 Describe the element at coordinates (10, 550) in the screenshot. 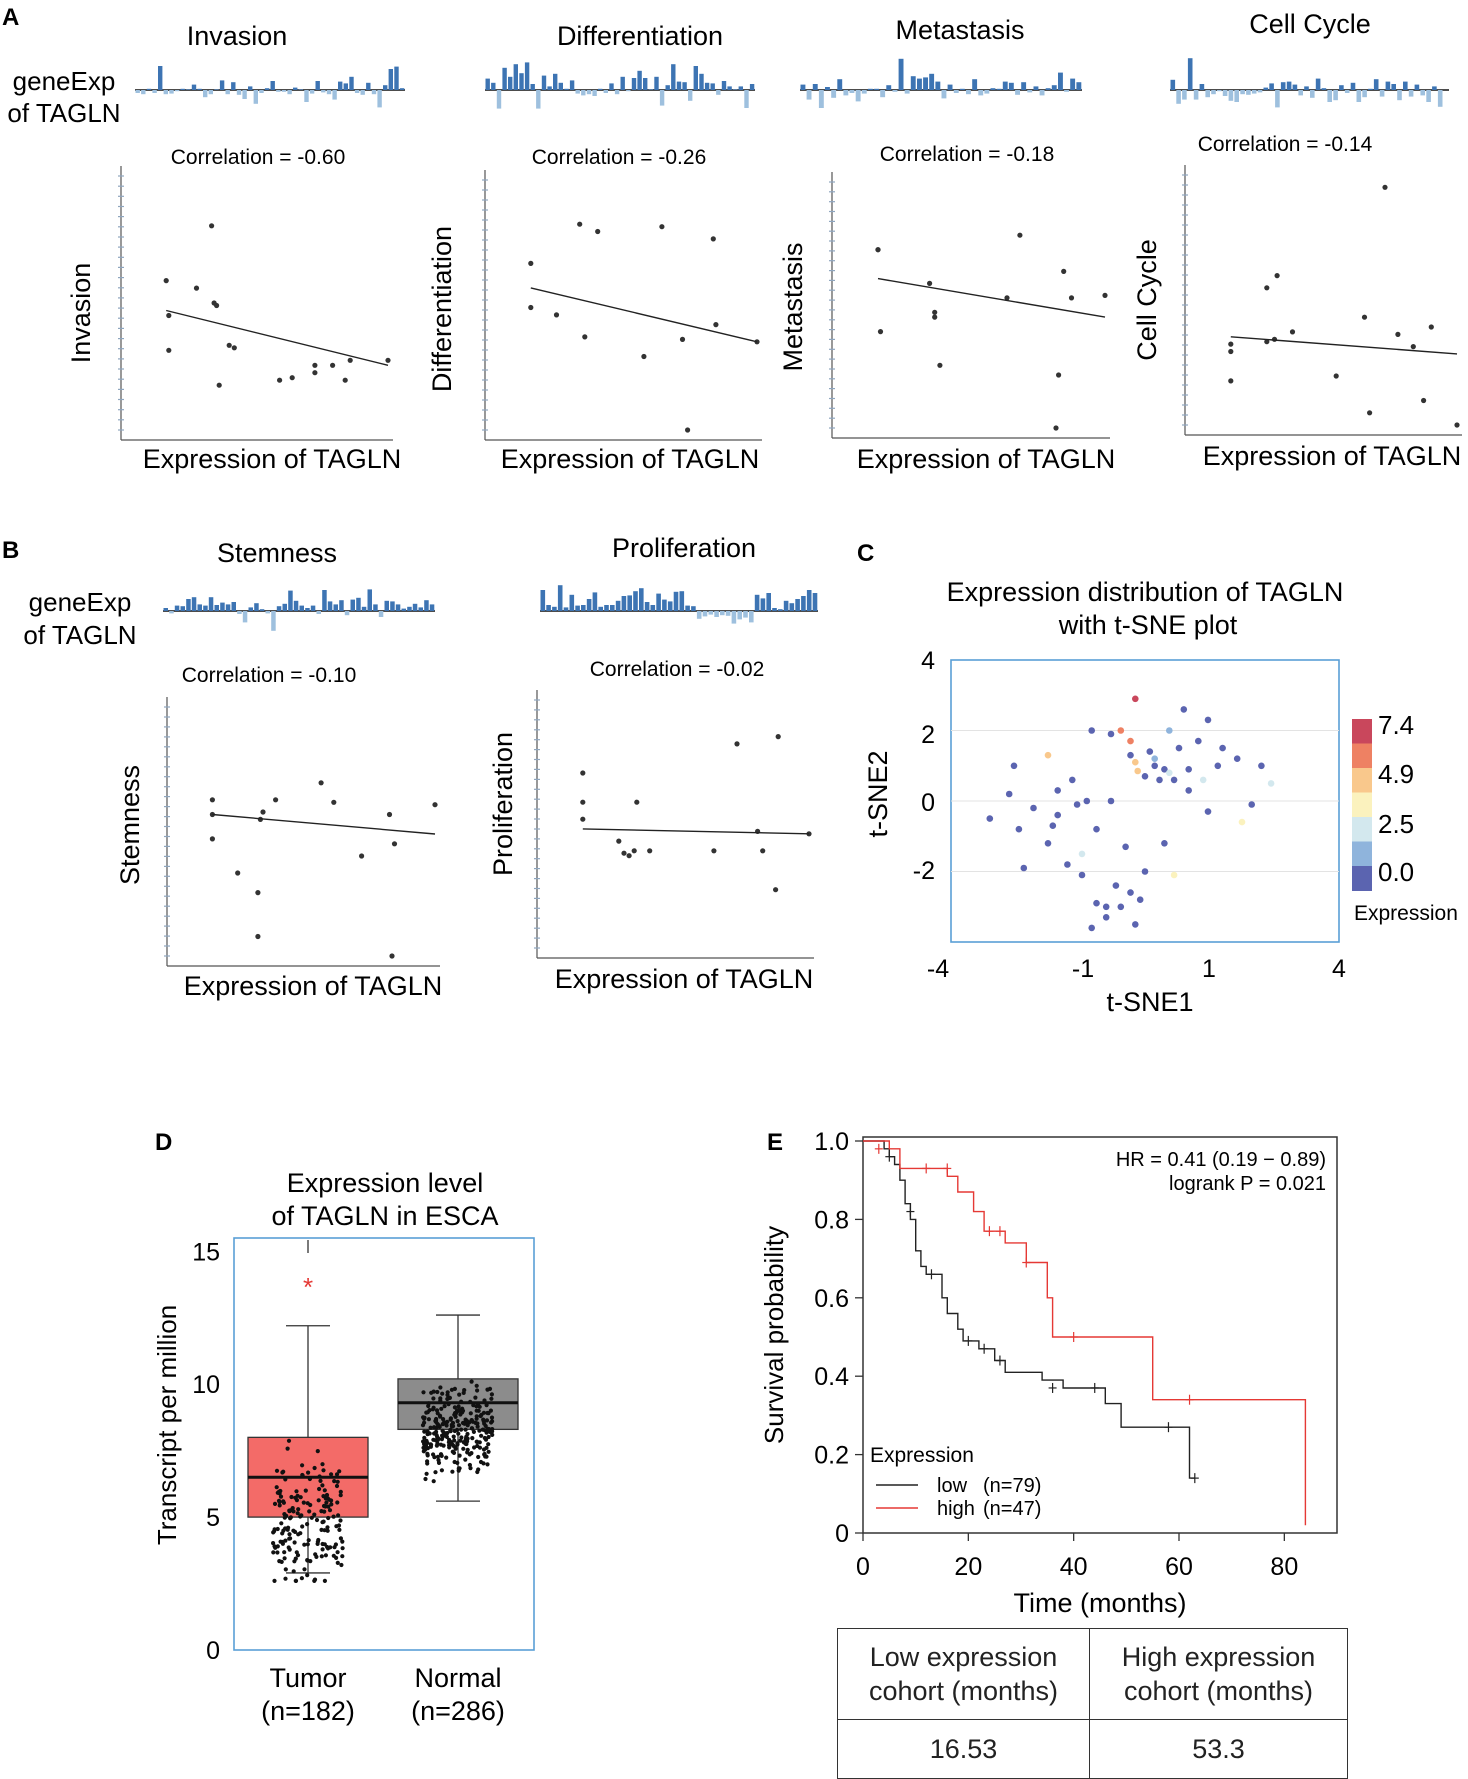

I see `panel-label-b: B` at that location.